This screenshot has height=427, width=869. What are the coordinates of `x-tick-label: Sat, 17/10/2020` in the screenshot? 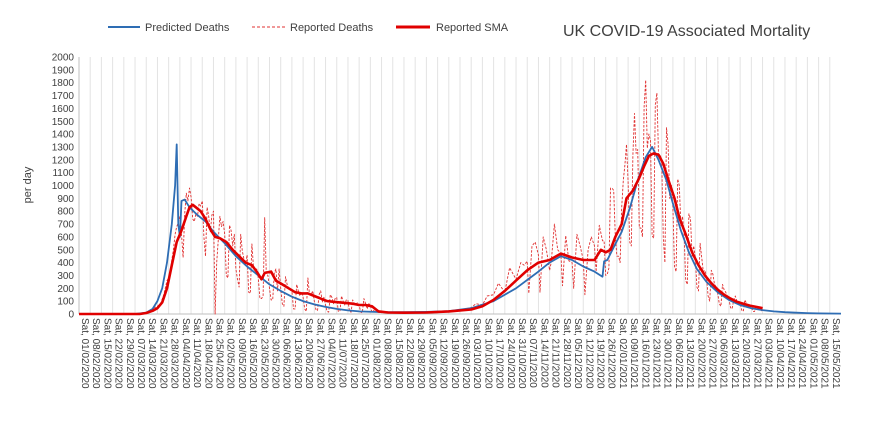 It's located at (499, 353).